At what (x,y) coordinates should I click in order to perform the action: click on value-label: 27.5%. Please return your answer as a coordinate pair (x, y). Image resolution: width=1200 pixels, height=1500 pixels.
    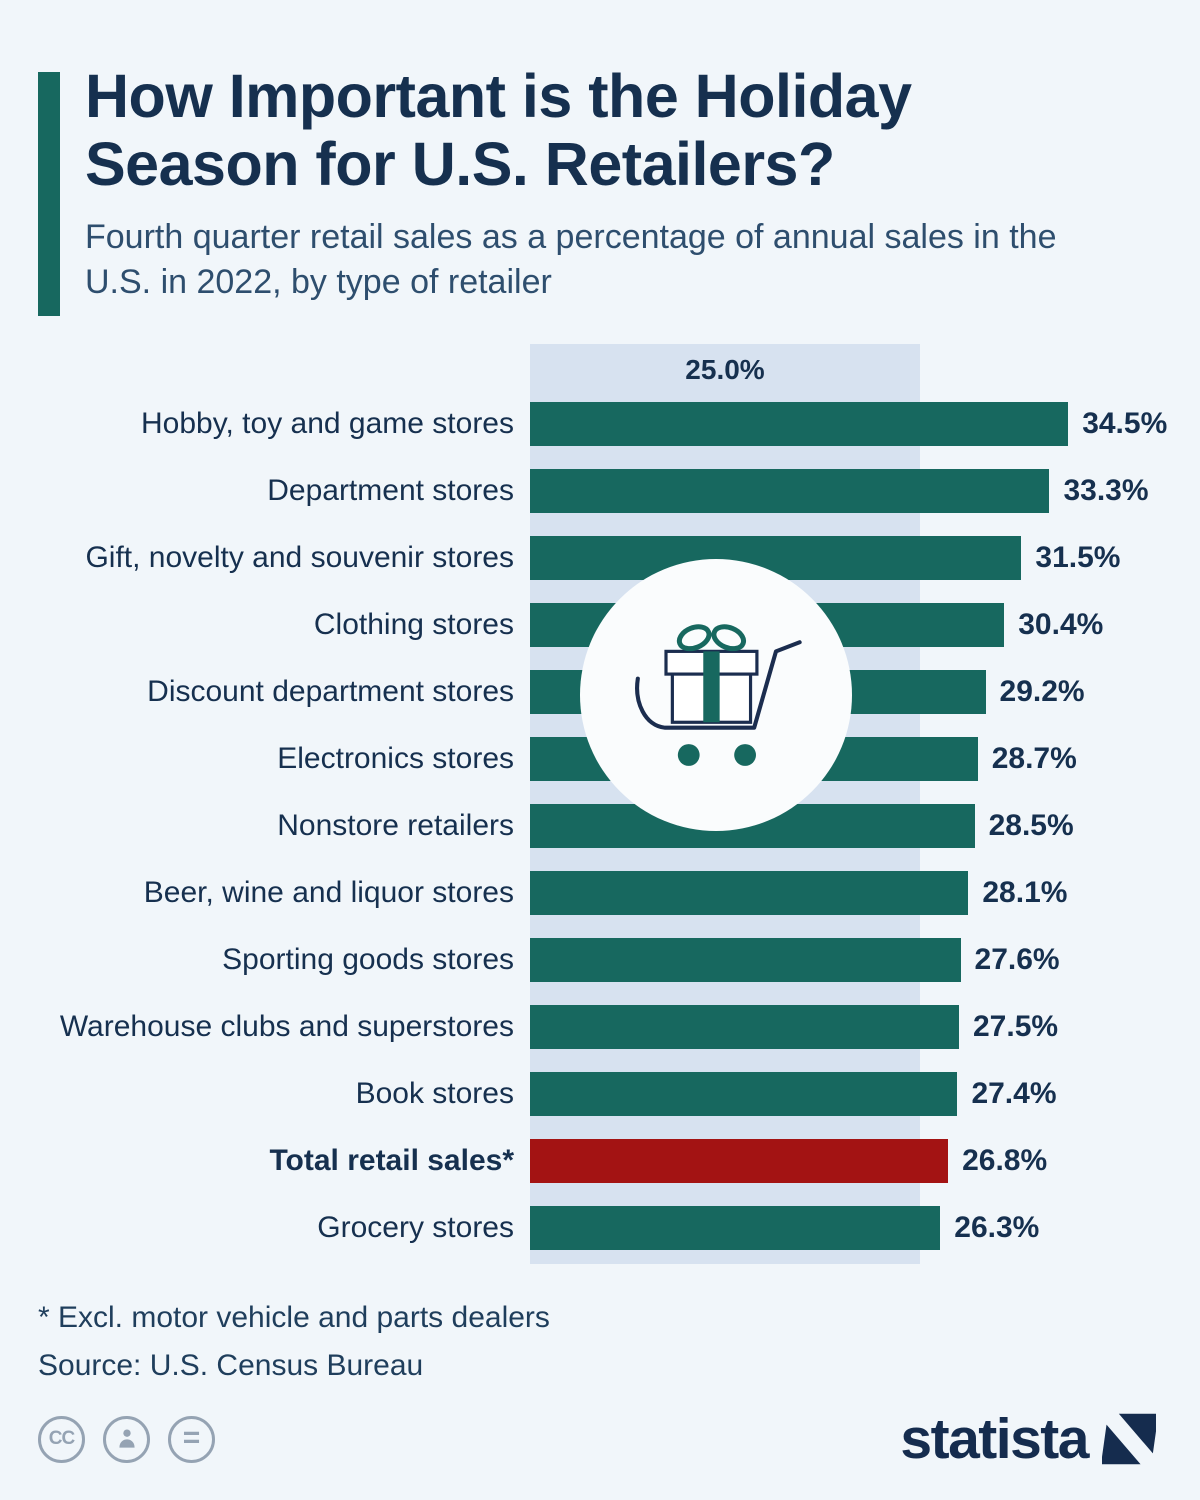
    Looking at the image, I should click on (1016, 1026).